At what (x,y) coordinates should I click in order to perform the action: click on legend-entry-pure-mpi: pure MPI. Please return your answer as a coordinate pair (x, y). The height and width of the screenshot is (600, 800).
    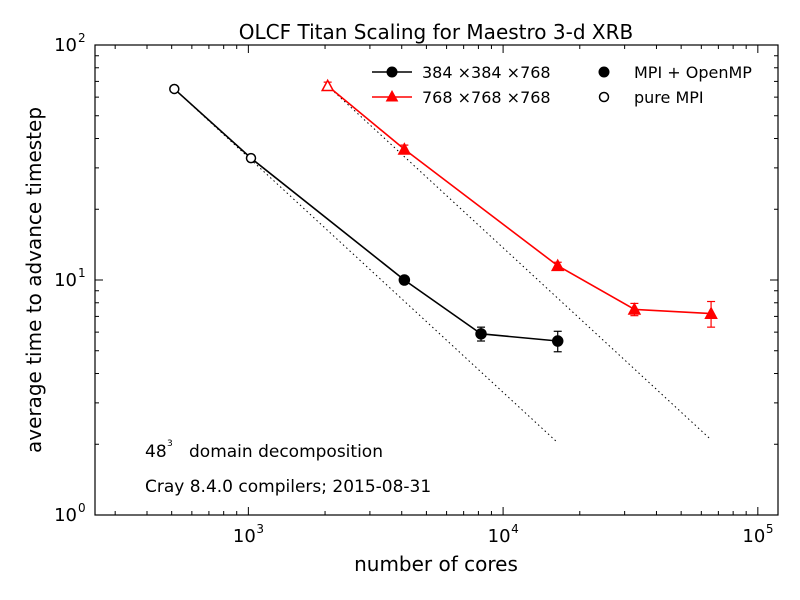
    Looking at the image, I should click on (651, 97).